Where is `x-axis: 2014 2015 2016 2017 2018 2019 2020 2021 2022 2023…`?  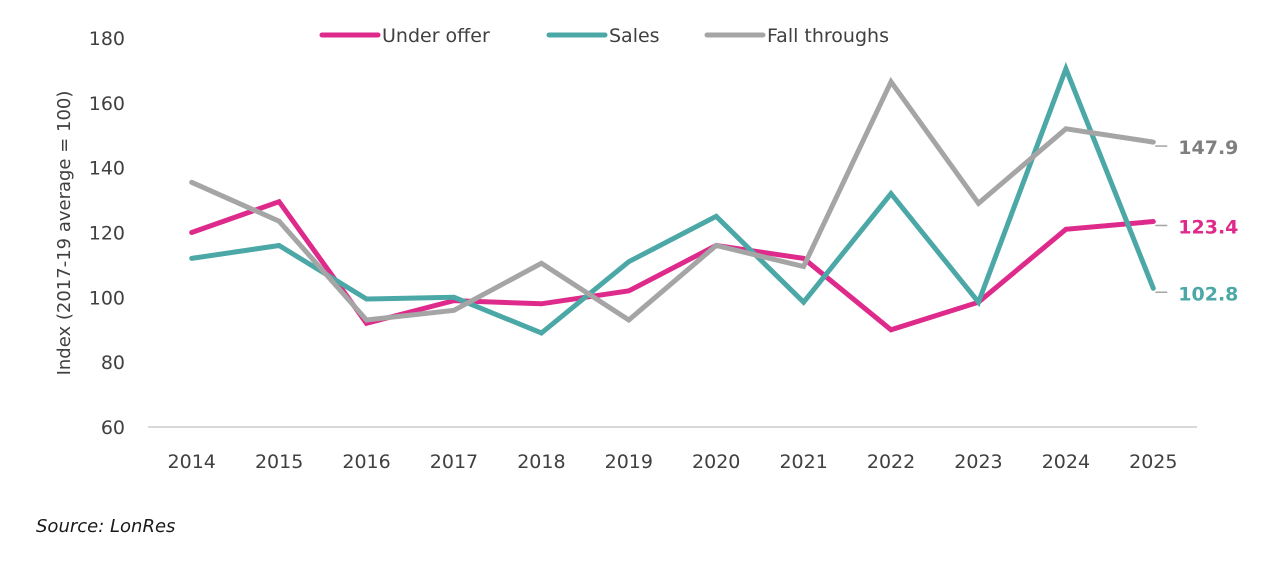 x-axis: 2014 2015 2016 2017 2018 2019 2020 2021 2022 2023… is located at coordinates (673, 462).